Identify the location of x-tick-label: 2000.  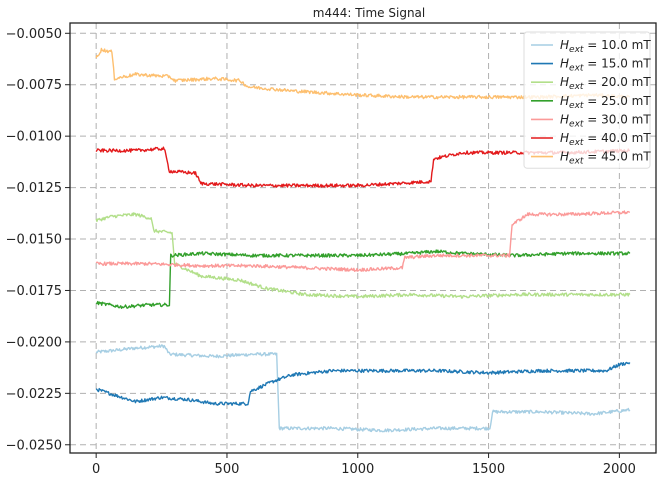
(619, 469).